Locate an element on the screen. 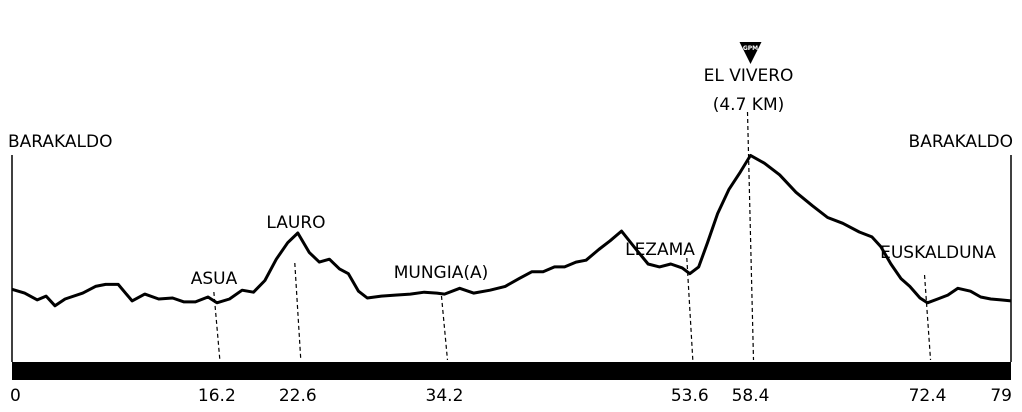 The image size is (1022, 412). x-tick-label: 53.6 is located at coordinates (690, 396).